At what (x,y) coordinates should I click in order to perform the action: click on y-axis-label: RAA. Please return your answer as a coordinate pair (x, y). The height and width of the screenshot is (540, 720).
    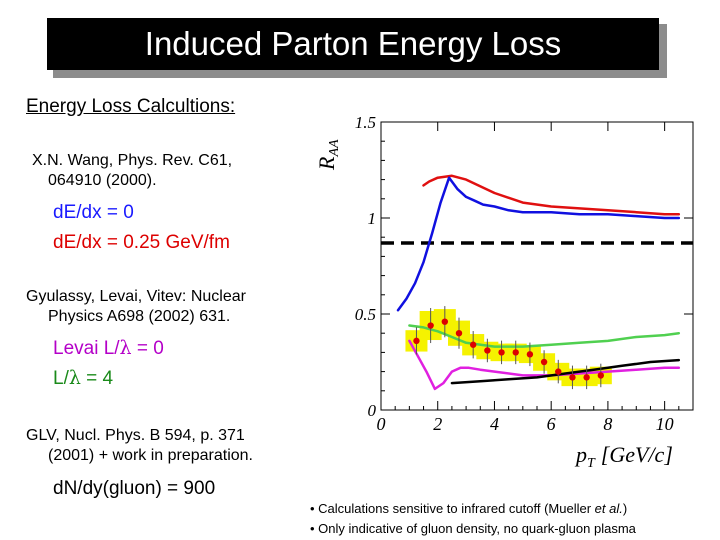
    Looking at the image, I should click on (328, 155).